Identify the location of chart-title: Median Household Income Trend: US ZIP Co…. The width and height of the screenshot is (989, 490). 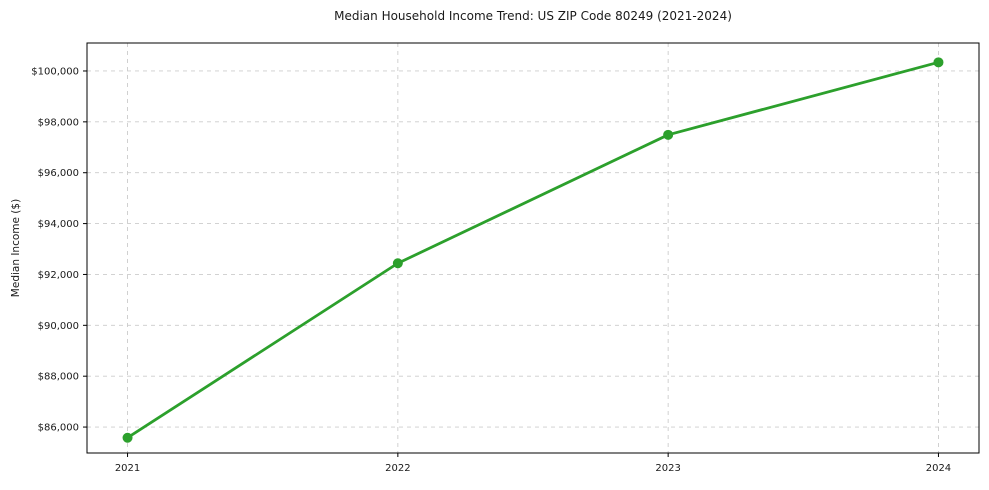
(533, 16).